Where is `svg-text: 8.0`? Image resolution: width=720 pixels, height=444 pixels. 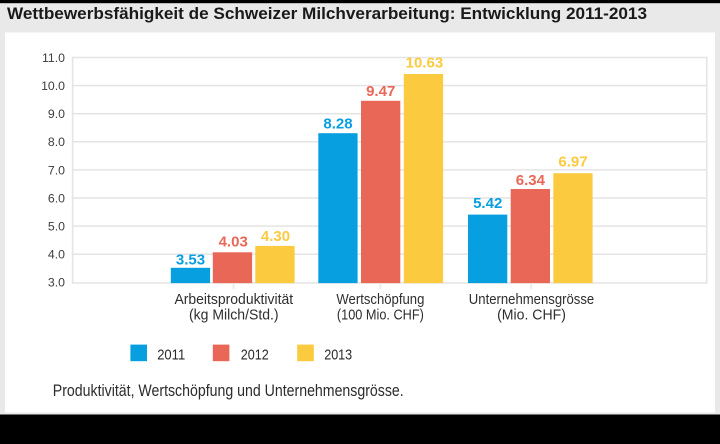 svg-text: 8.0 is located at coordinates (56, 142).